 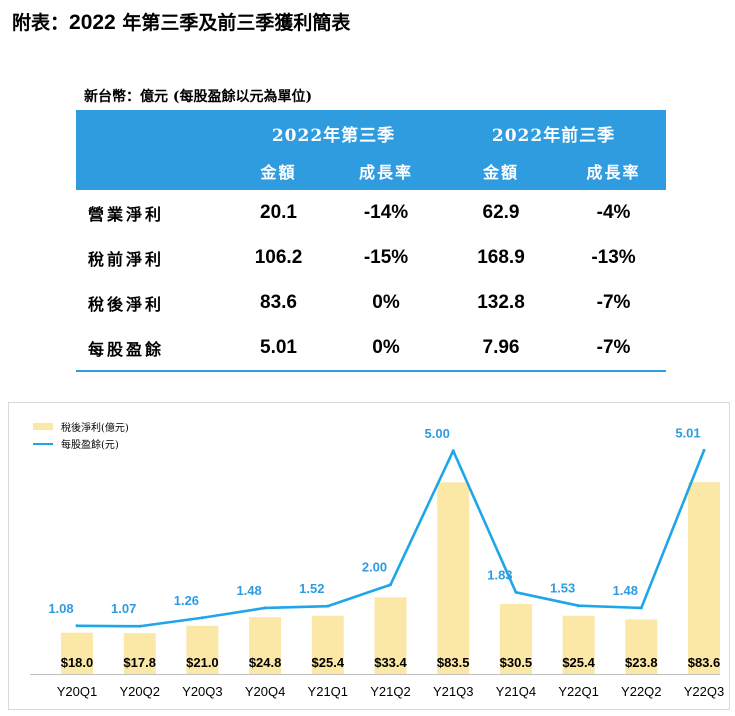 I want to click on legend-swatch-line, so click(x=43, y=443).